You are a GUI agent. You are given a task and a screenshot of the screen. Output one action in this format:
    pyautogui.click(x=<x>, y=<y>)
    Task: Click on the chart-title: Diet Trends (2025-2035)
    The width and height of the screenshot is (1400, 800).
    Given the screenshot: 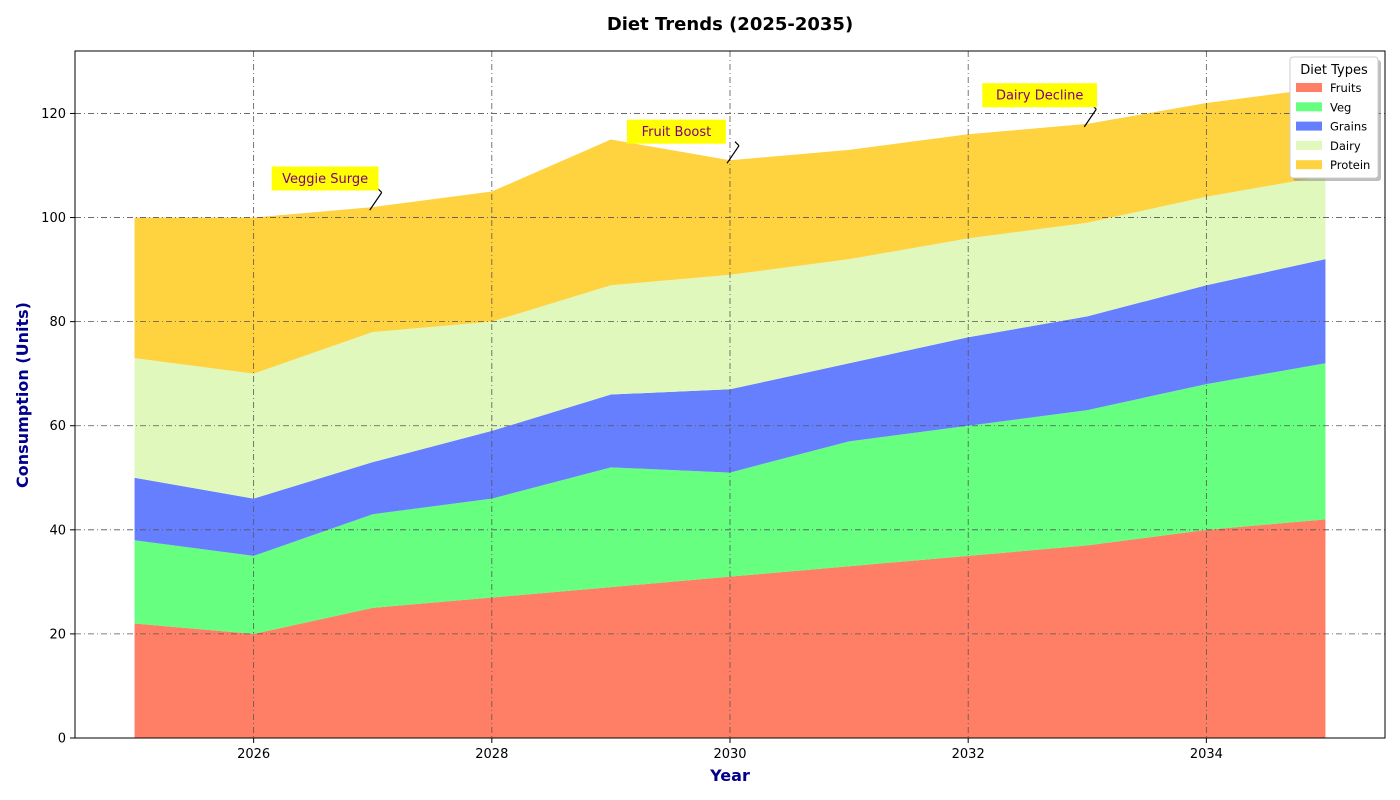 What is the action you would take?
    pyautogui.click(x=730, y=24)
    